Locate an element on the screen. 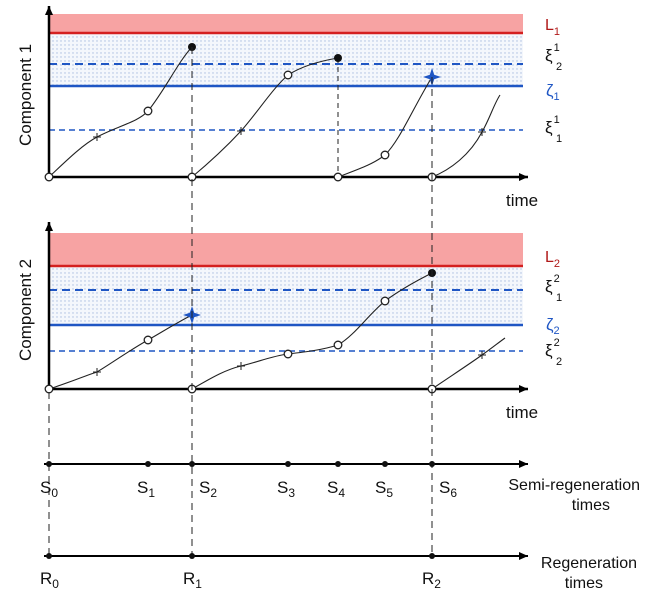  degradation-path-1c is located at coordinates (385, 127).